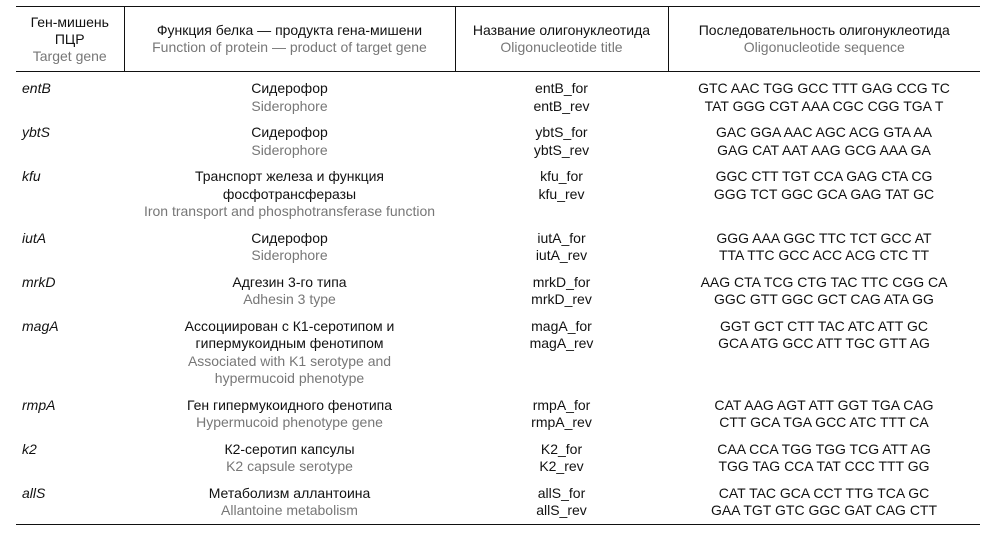 The image size is (992, 549). What do you see at coordinates (824, 404) in the screenshot?
I see `sequence-for: CAT AAG AGT ATT GGT TGA CAG` at bounding box center [824, 404].